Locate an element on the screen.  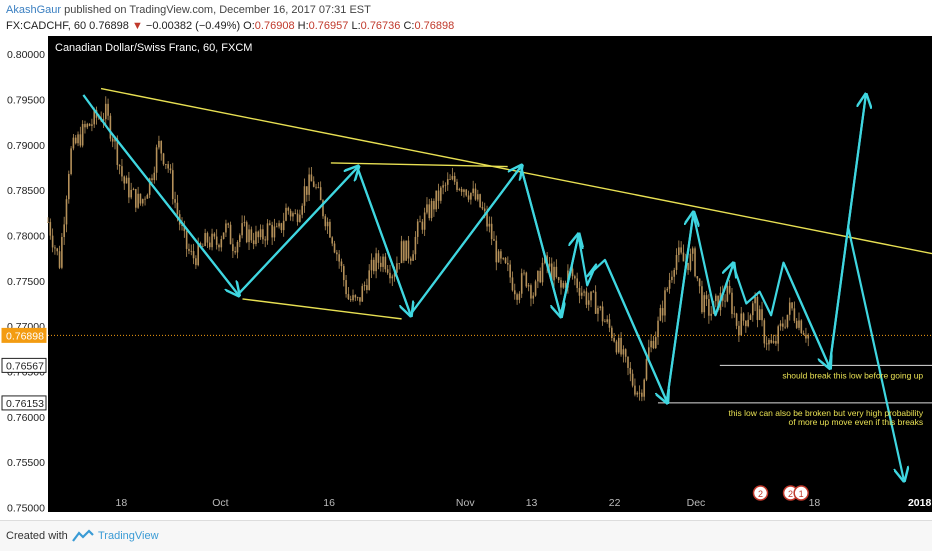
price-axis is located at coordinates (24, 278).